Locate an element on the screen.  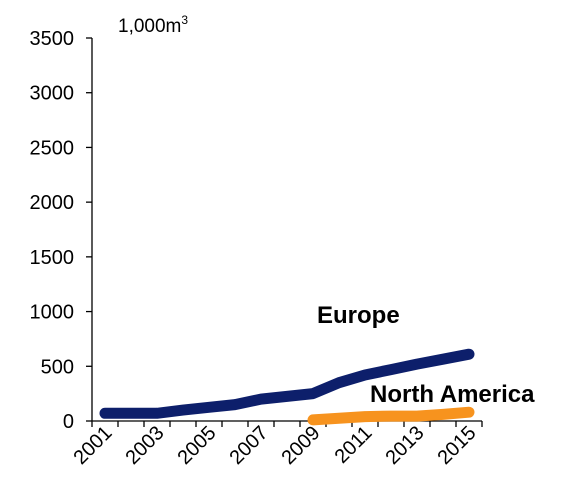
unit-label: 1,000m3 is located at coordinates (153, 25).